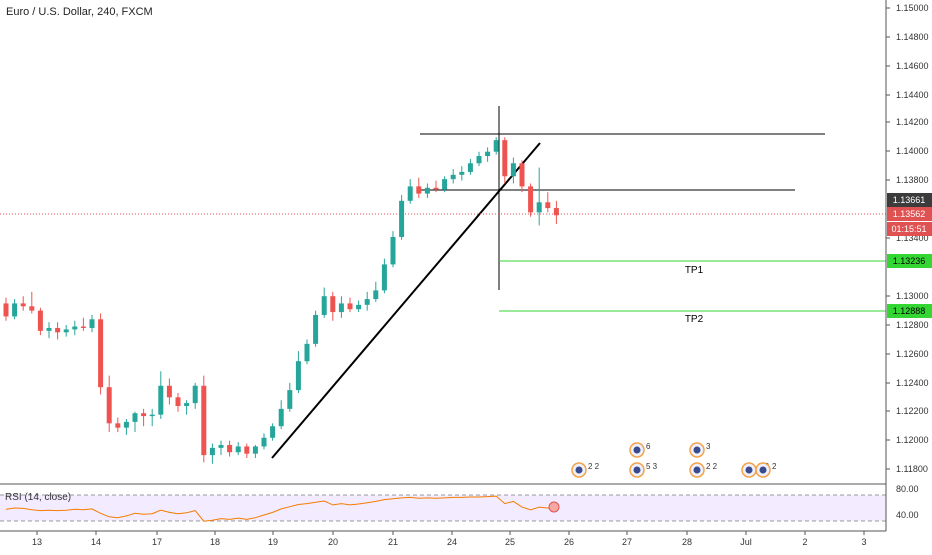 The width and height of the screenshot is (932, 555). I want to click on event-icon: 6, so click(640, 450).